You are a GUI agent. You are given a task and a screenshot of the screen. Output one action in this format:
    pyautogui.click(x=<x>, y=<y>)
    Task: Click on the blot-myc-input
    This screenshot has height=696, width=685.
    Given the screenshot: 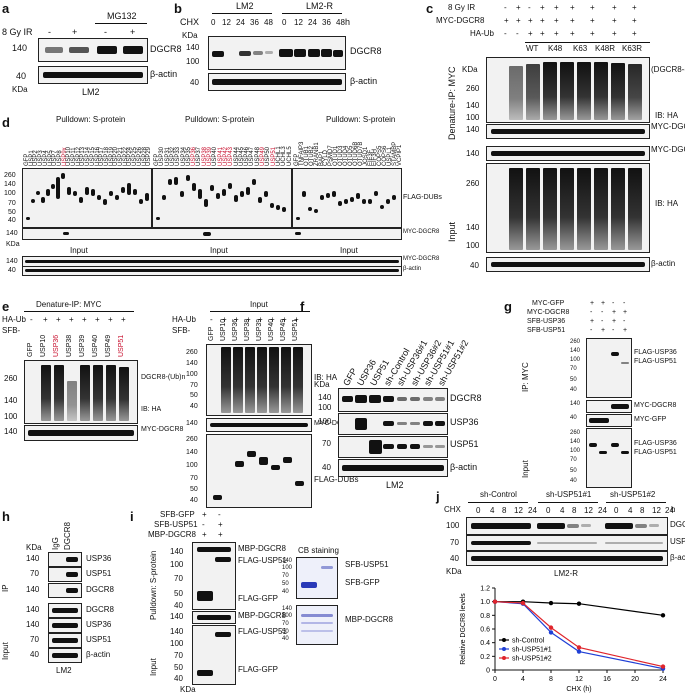 What is the action you would take?
    pyautogui.click(x=259, y=425)
    